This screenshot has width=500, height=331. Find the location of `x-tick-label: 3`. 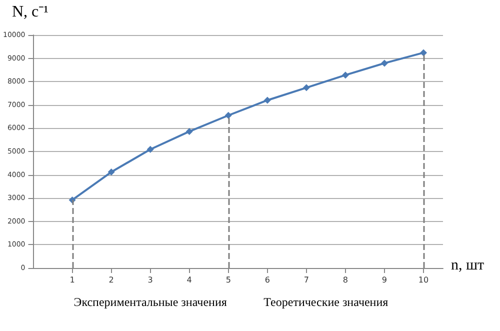

x-tick-label: 3 is located at coordinates (150, 280).